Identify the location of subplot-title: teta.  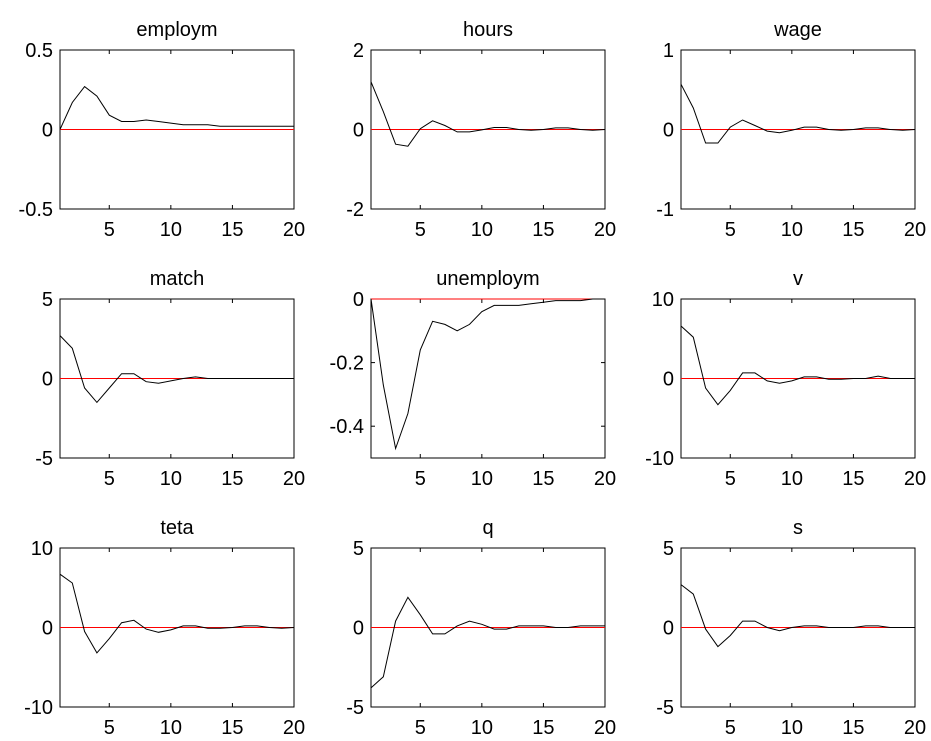
(177, 528).